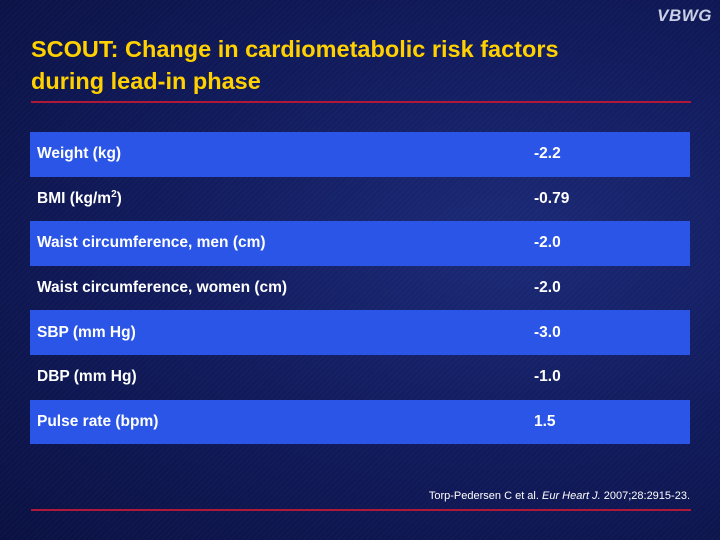 The width and height of the screenshot is (720, 540). I want to click on table-row: Waist circumference, men (cm) -2.0, so click(360, 243).